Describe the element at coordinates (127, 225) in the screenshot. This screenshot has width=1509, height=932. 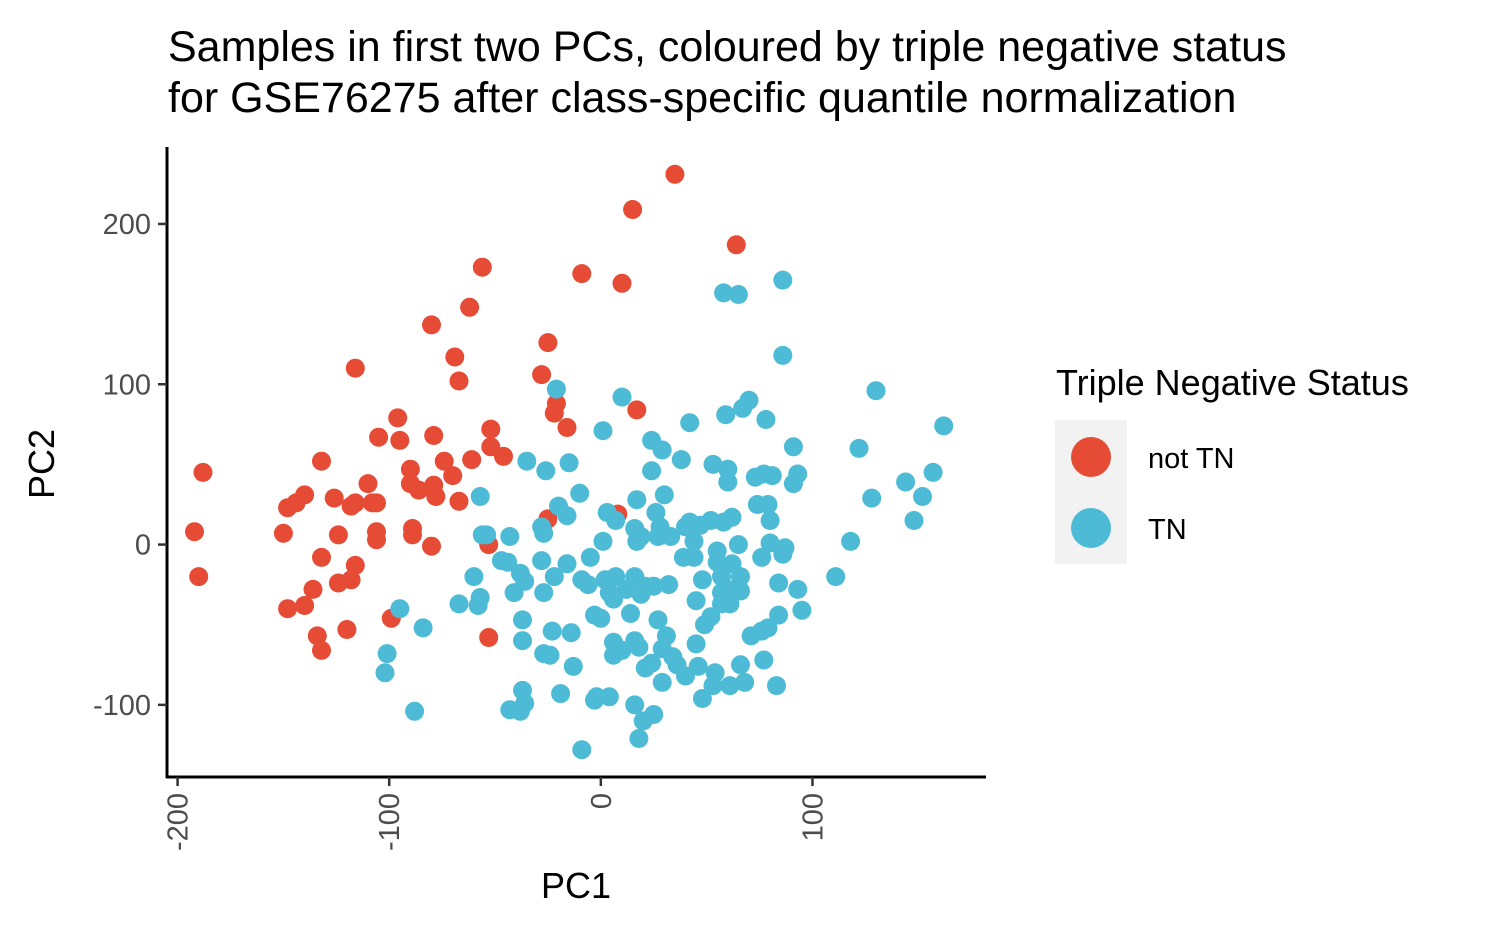
I see `y-tick-label: 200` at that location.